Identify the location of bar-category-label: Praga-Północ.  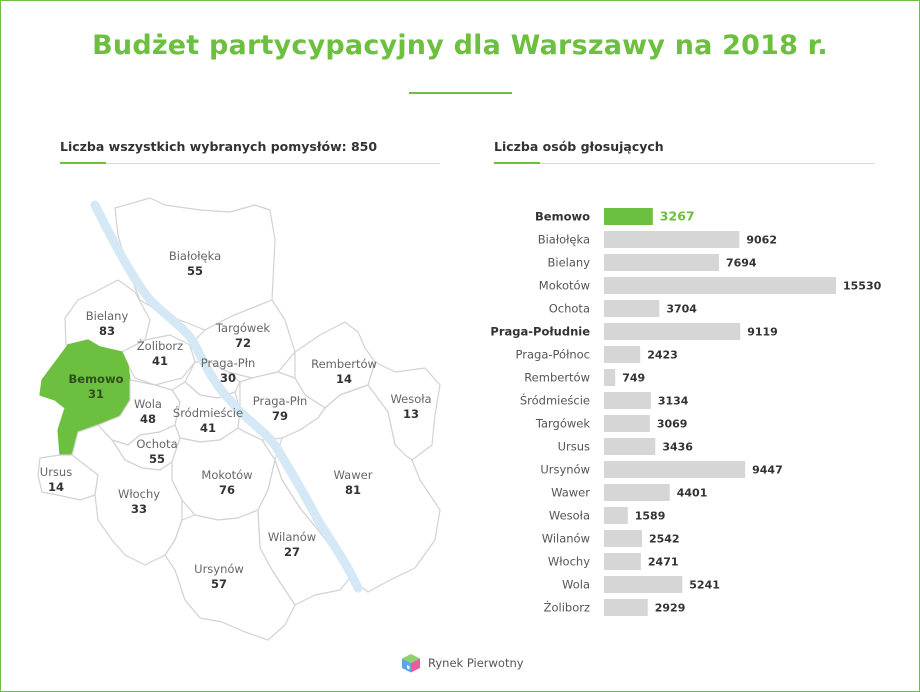
(553, 355).